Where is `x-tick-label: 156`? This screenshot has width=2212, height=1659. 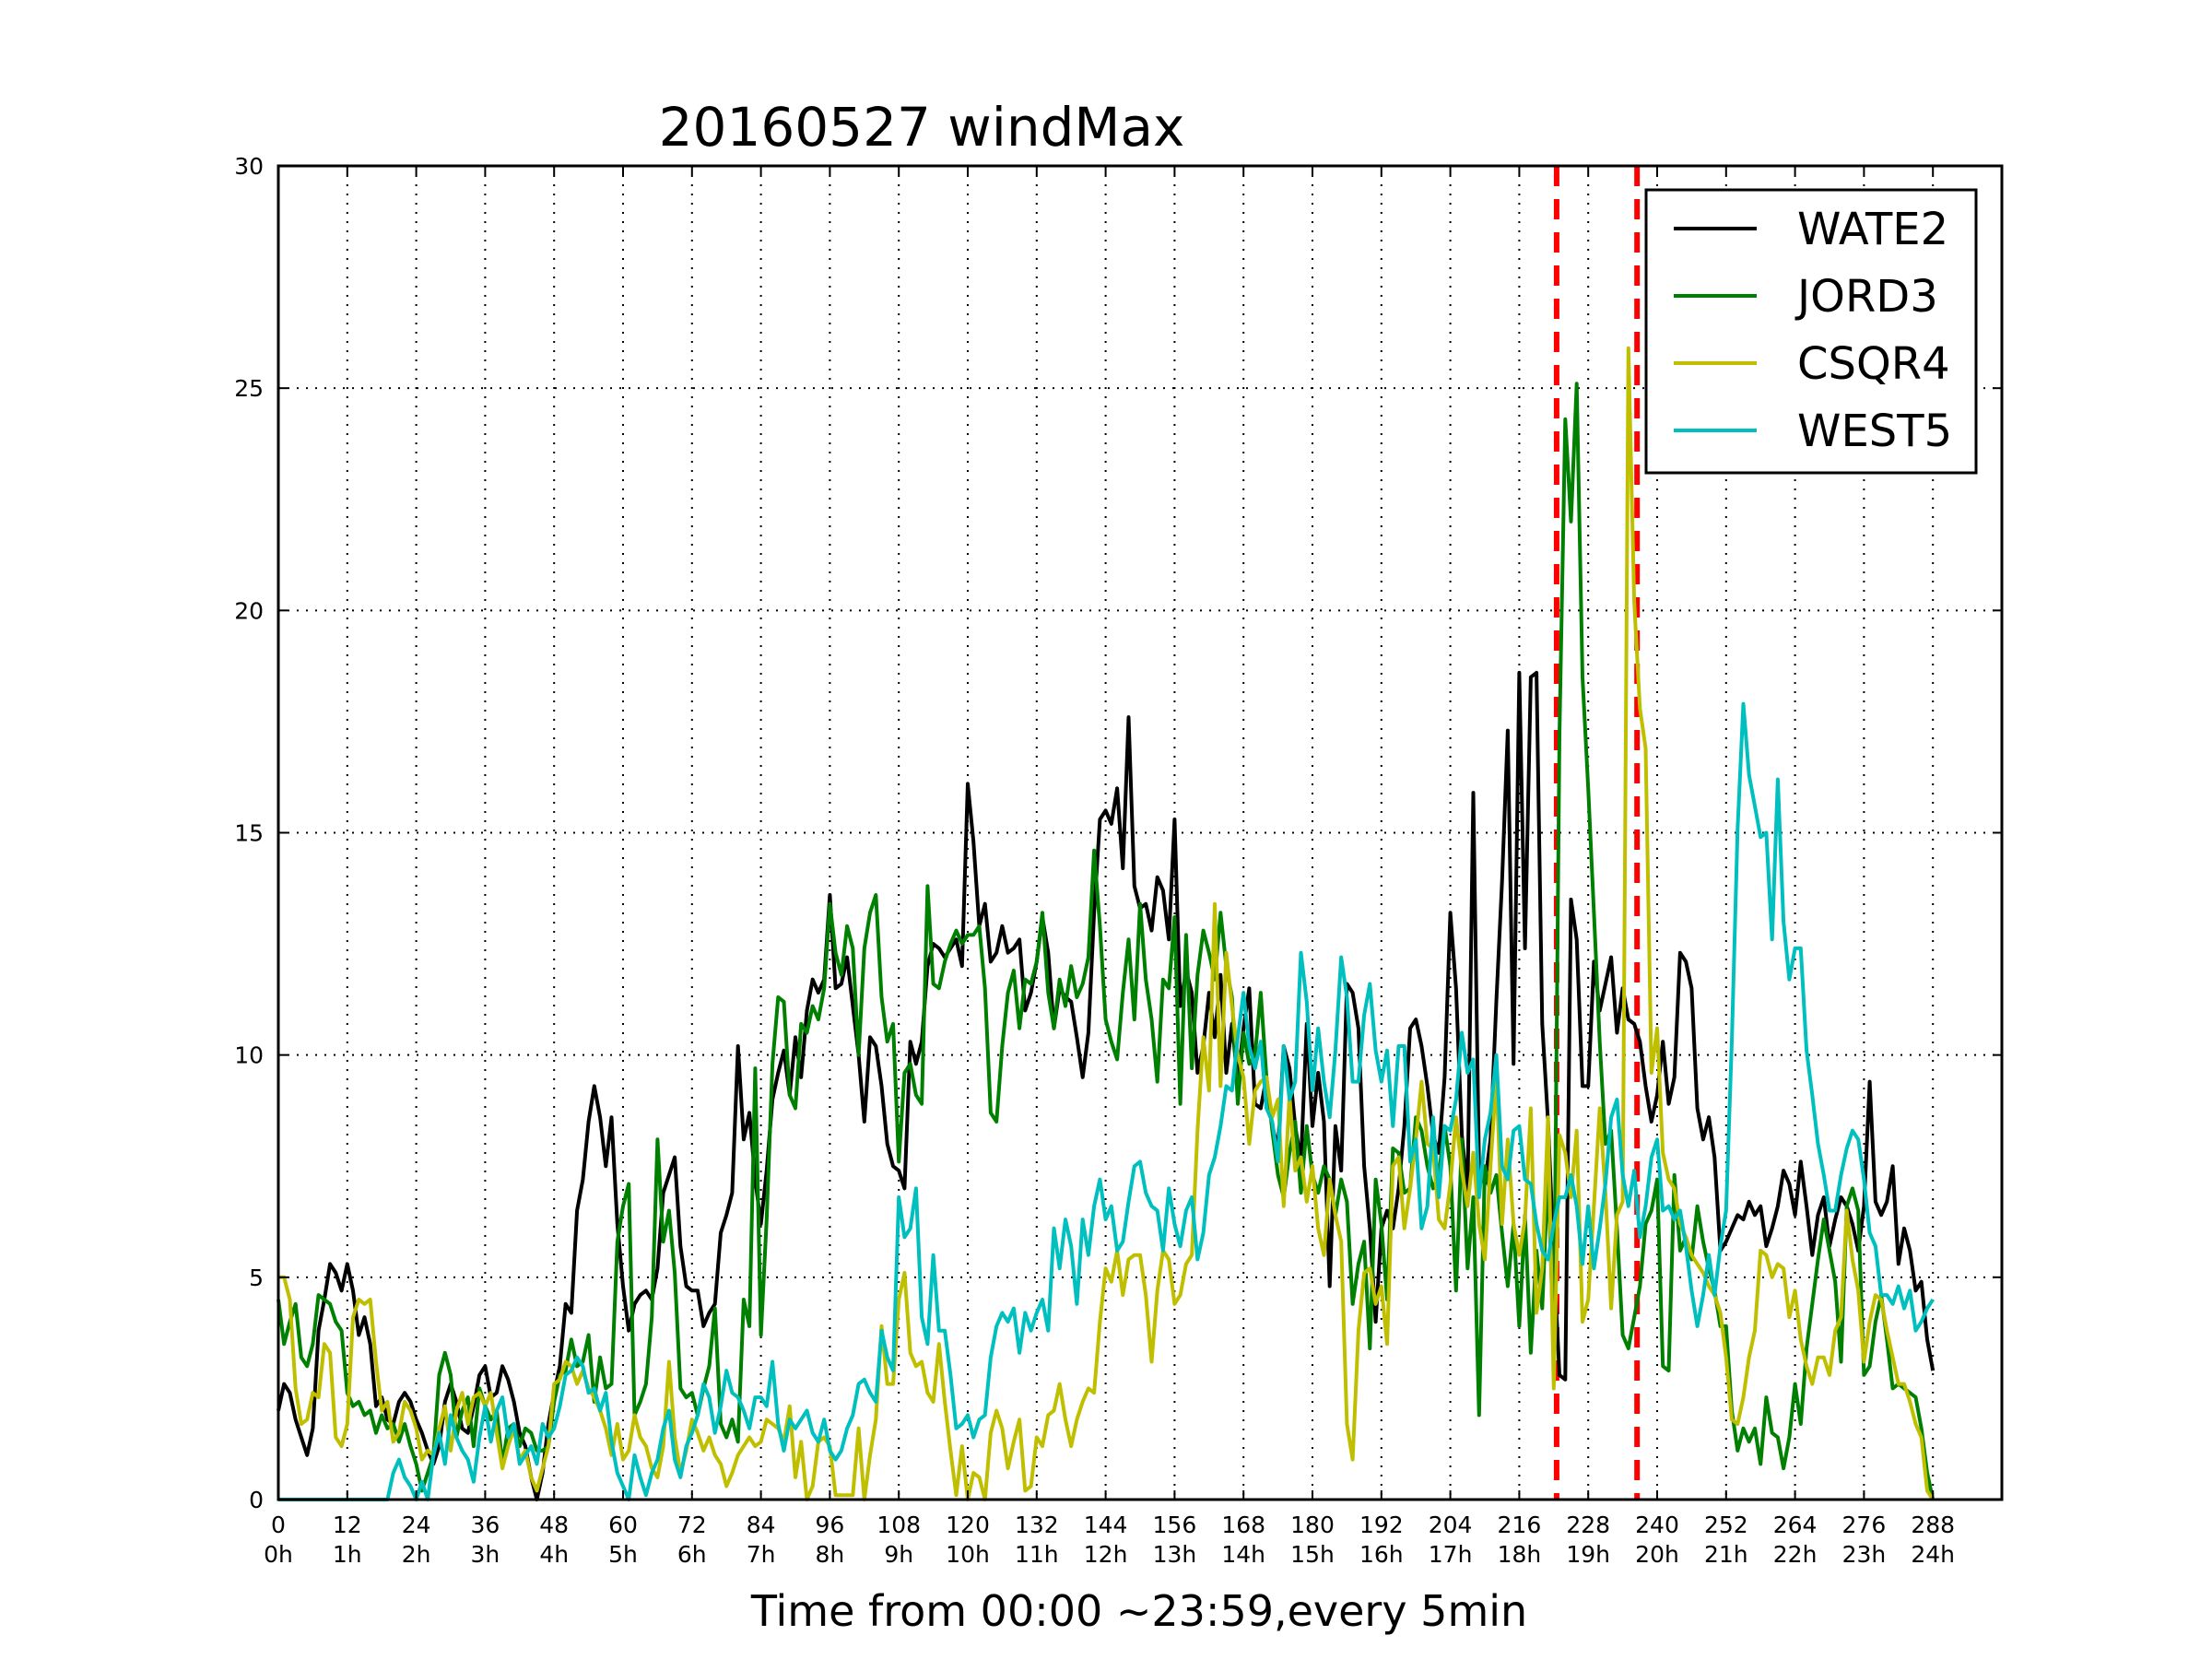 x-tick-label: 156 is located at coordinates (1175, 1525).